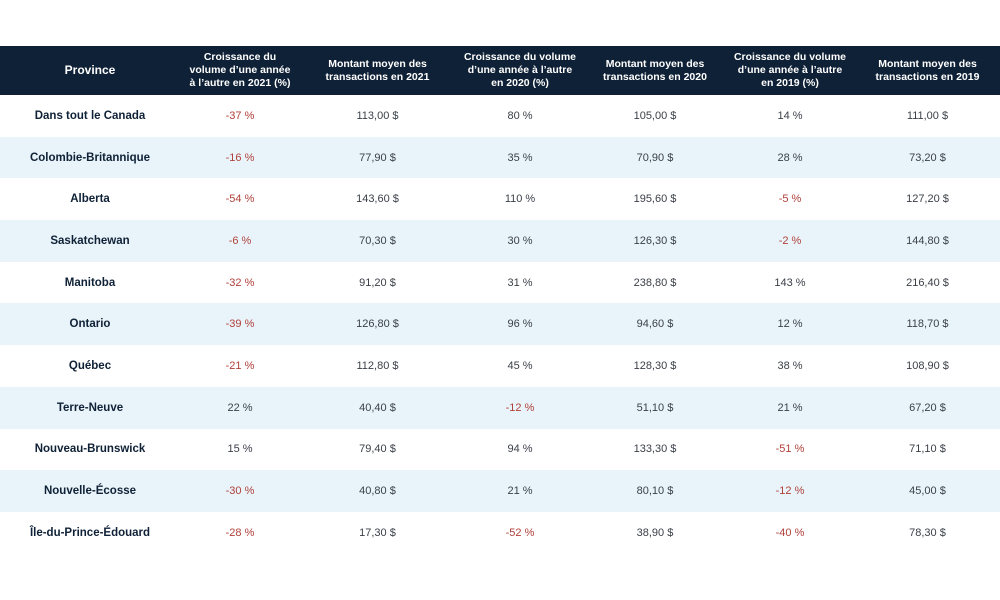 This screenshot has height=600, width=1000. I want to click on cell-amount-2021: 40,40 $, so click(377, 407).